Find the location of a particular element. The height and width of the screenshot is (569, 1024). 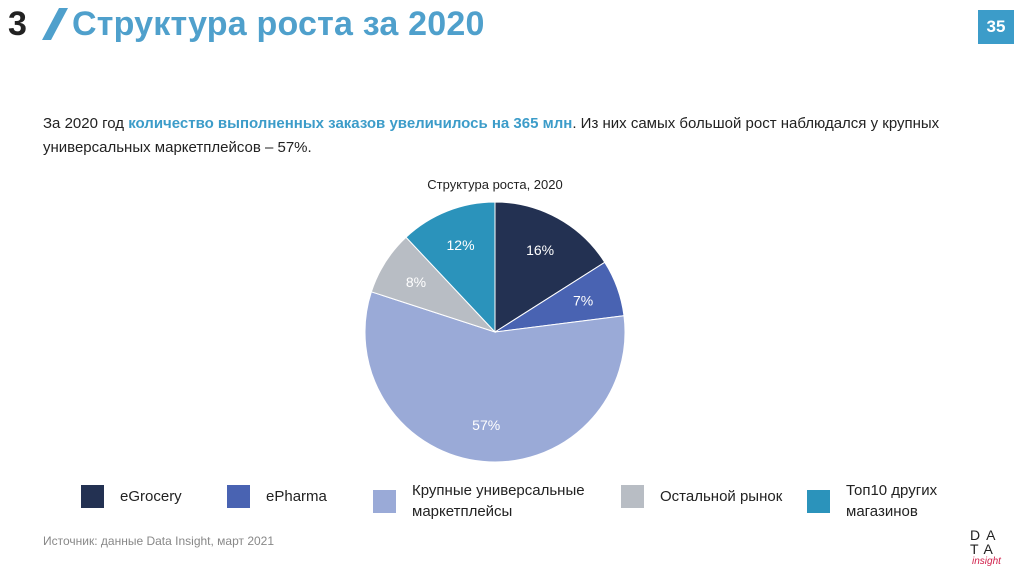

logo-line3: insight is located at coordinates (986, 561).